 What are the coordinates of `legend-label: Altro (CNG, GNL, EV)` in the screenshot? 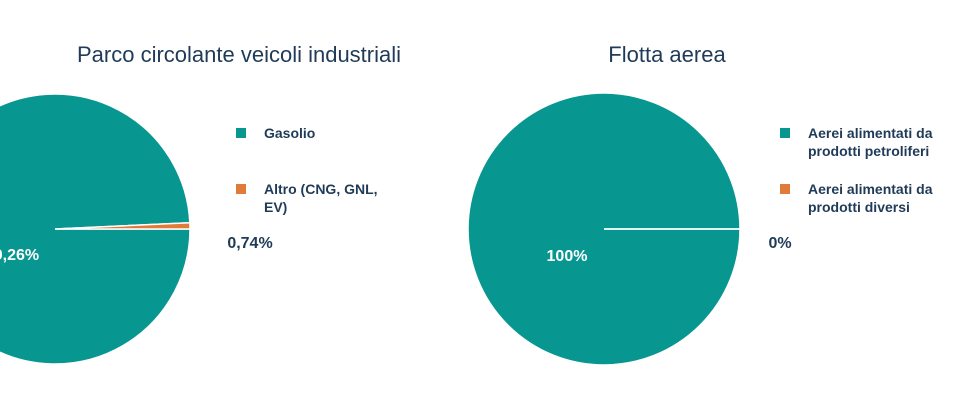 It's located at (321, 198).